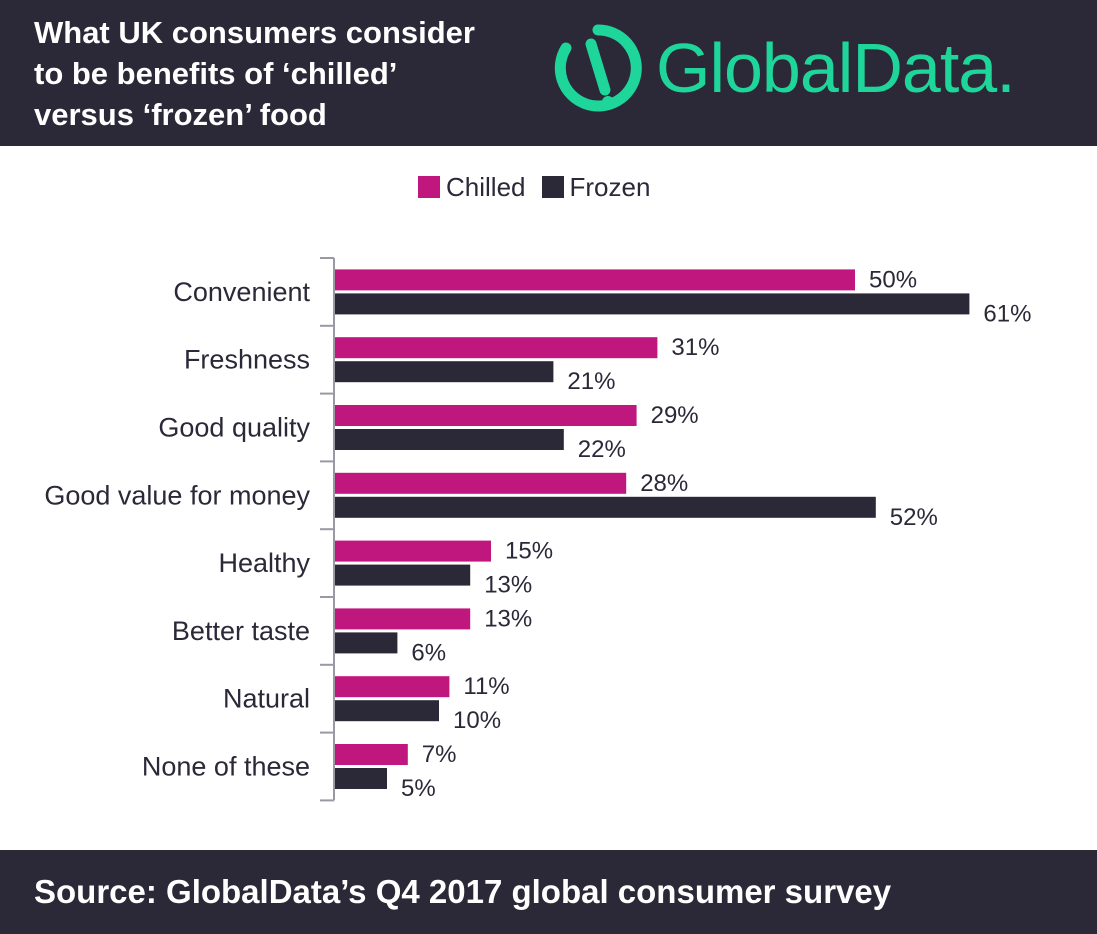 The width and height of the screenshot is (1097, 934). What do you see at coordinates (1007, 313) in the screenshot?
I see `data-label-frozen: 61%` at bounding box center [1007, 313].